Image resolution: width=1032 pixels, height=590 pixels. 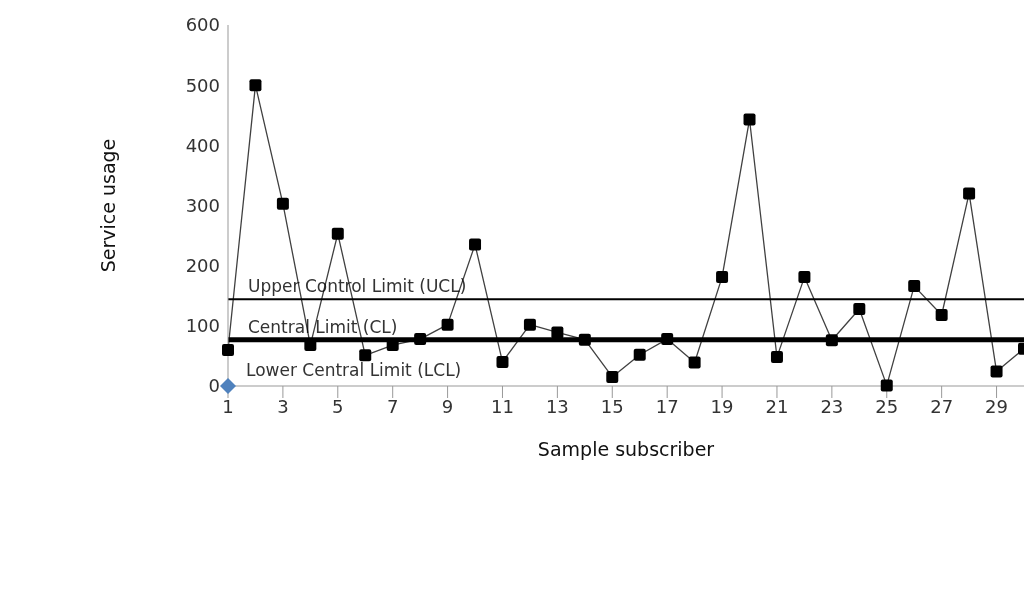 What do you see at coordinates (392, 406) in the screenshot?
I see `x-tick-label: 7` at bounding box center [392, 406].